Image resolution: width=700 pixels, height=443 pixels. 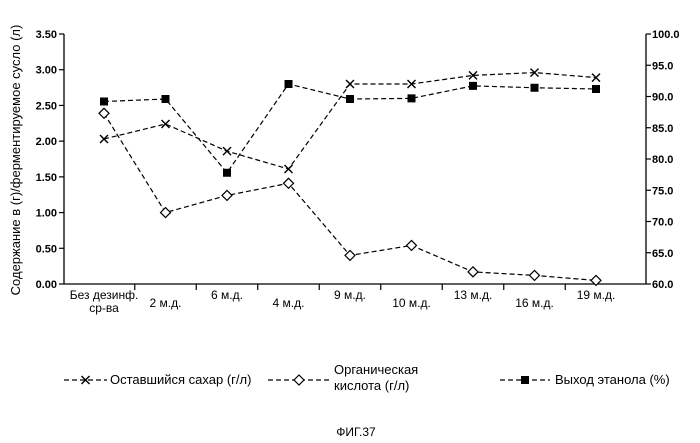 What do you see at coordinates (662, 254) in the screenshot?
I see `y2-tick-label: 65.0` at bounding box center [662, 254].